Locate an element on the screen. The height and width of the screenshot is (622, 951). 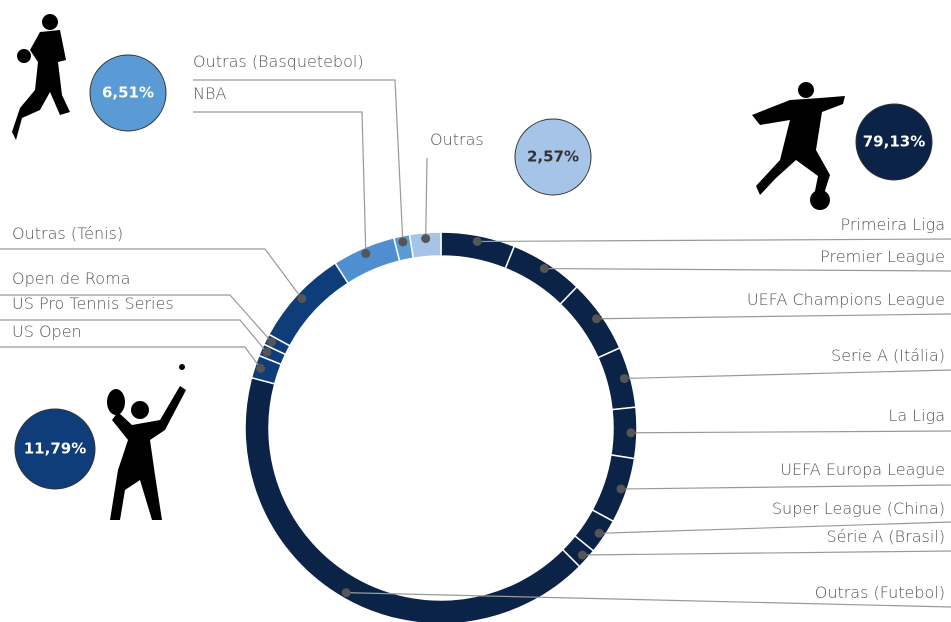
football-player is located at coordinates (798, 146).